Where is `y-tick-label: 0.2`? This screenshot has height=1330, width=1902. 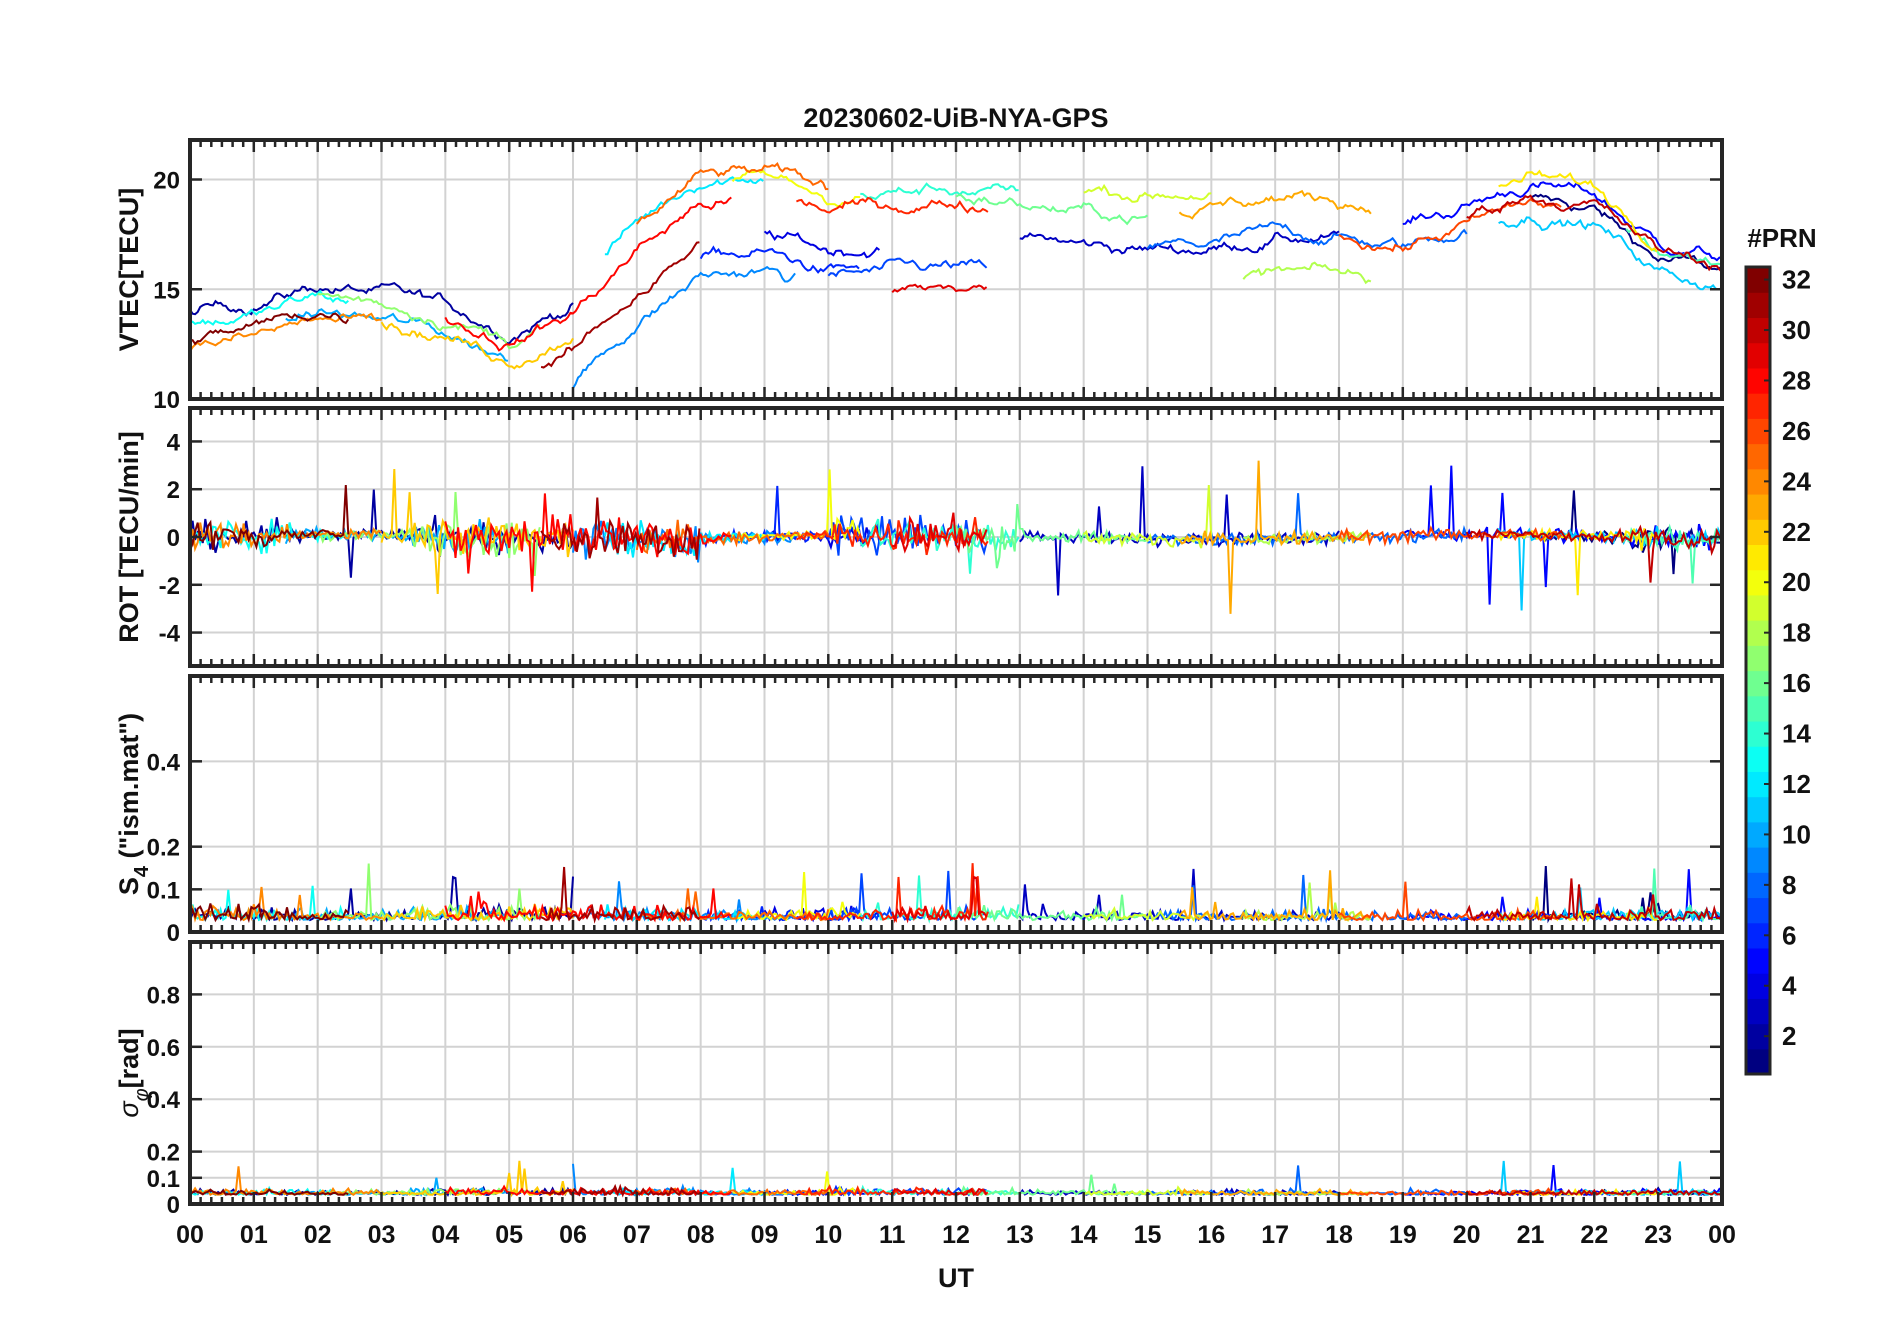 y-tick-label: 0.2 is located at coordinates (163, 848).